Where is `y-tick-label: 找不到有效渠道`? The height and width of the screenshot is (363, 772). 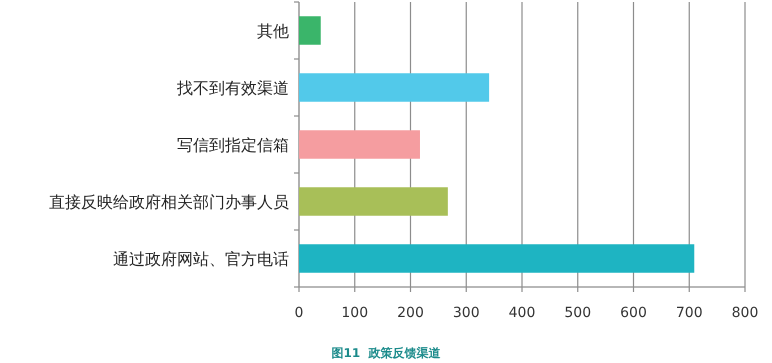
y-tick-label: 找不到有效渠道 is located at coordinates (232, 88).